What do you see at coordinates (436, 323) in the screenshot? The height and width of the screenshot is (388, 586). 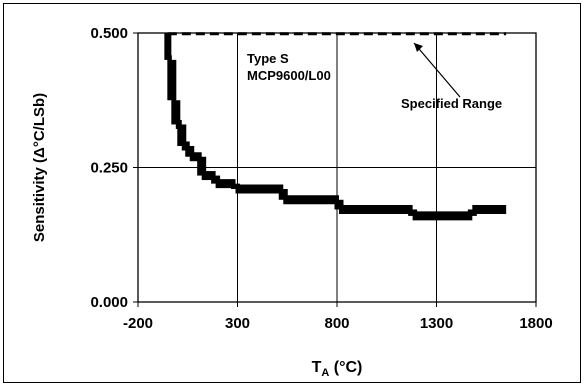 I see `x-tick-label: 1300` at bounding box center [436, 323].